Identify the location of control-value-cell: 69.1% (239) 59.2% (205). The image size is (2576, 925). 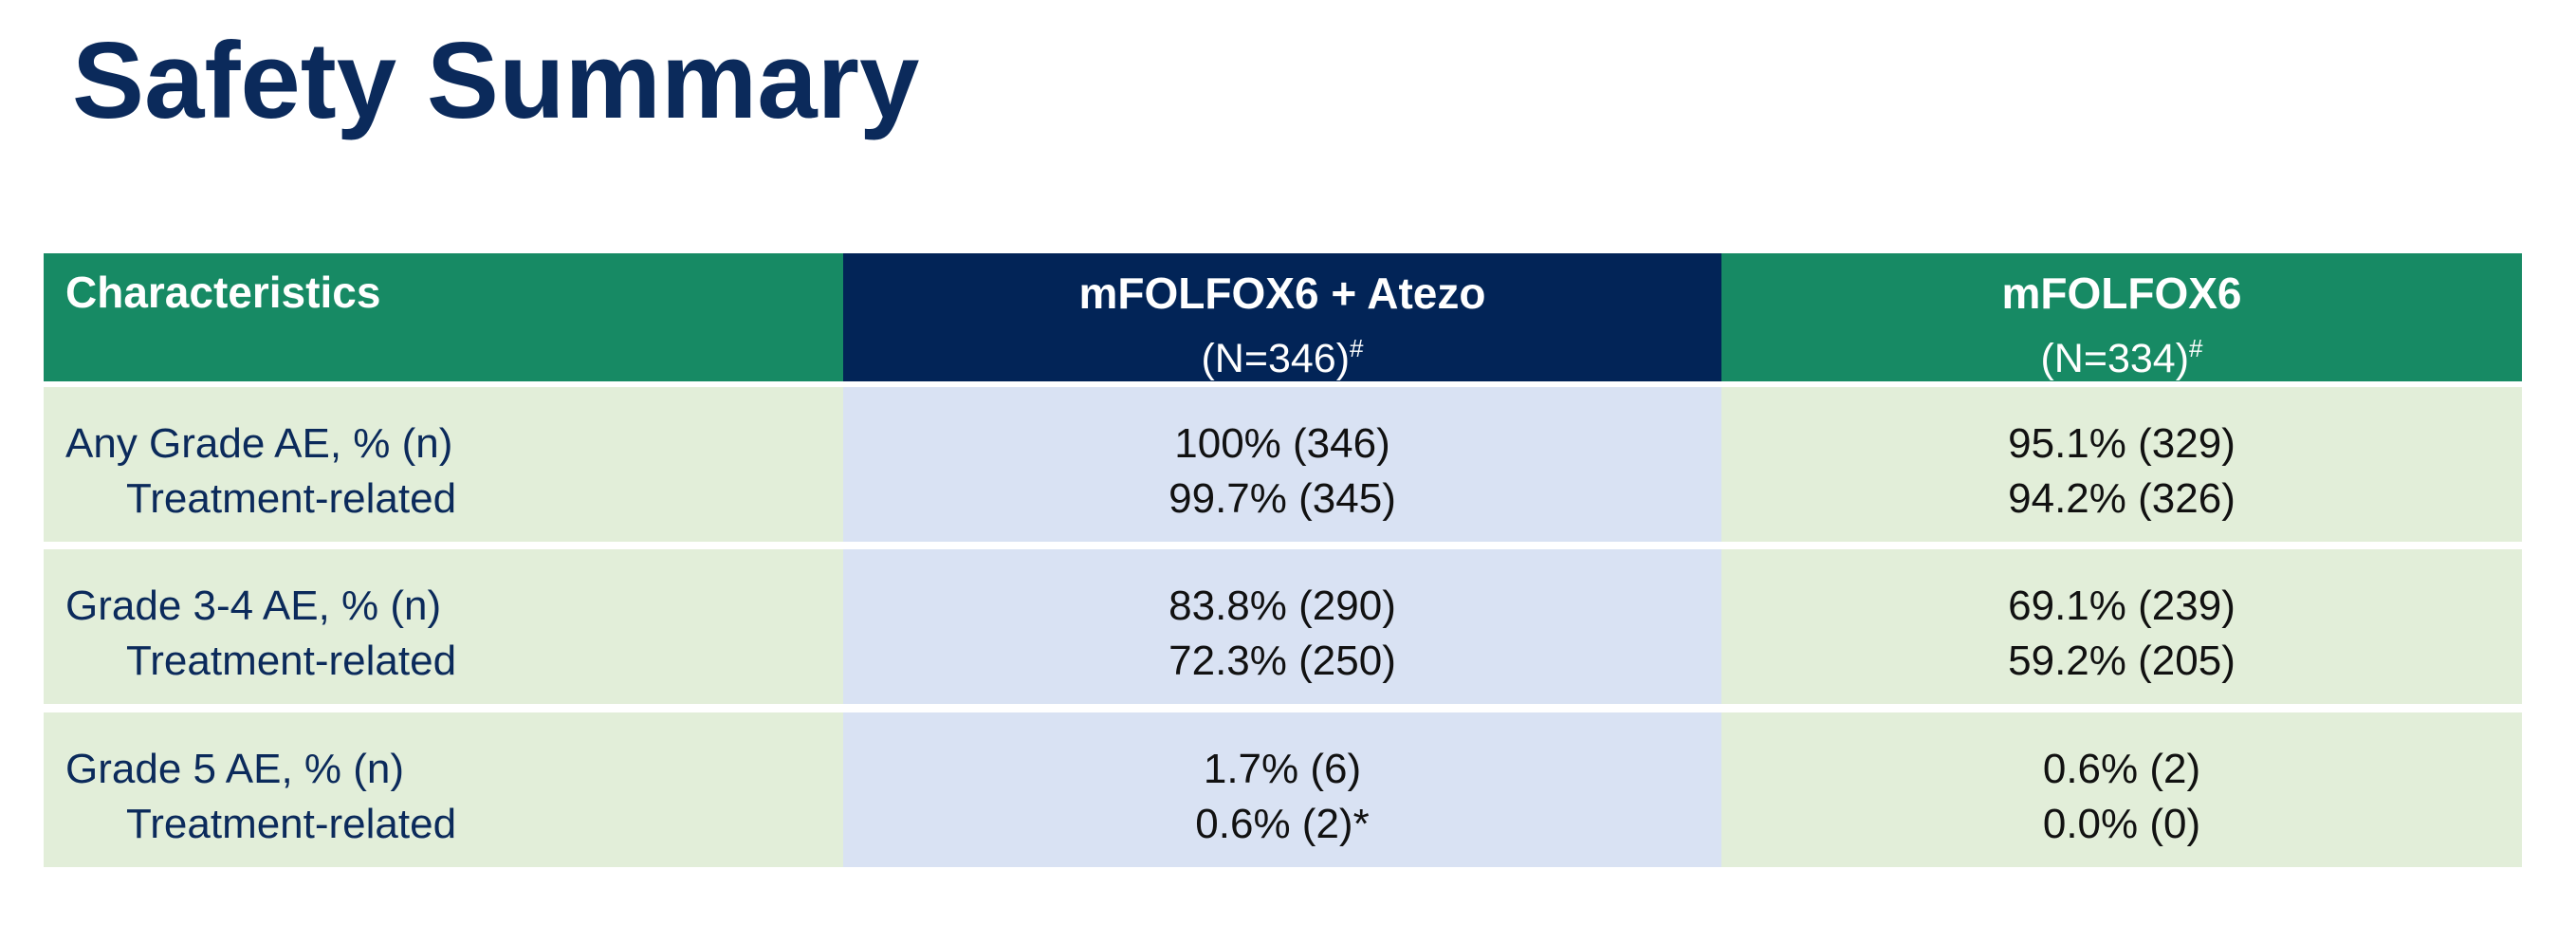
(2121, 626).